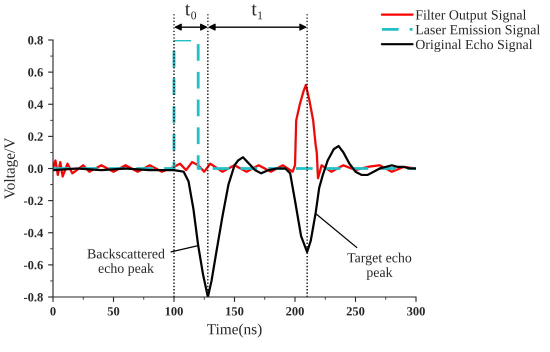  Describe the element at coordinates (34, 233) in the screenshot. I see `y-tick-label: -0.4` at that location.